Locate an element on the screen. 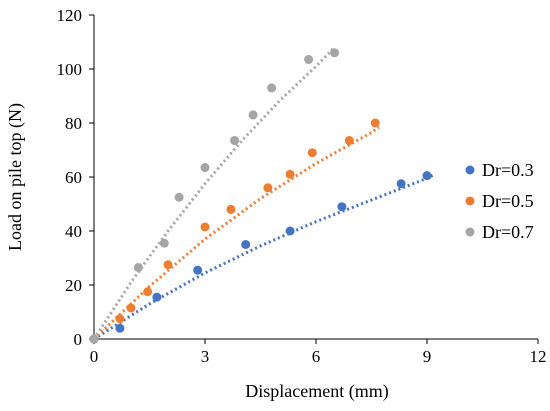 The width and height of the screenshot is (550, 411). y-axis-title: Load on pile top (N) is located at coordinates (15, 177).